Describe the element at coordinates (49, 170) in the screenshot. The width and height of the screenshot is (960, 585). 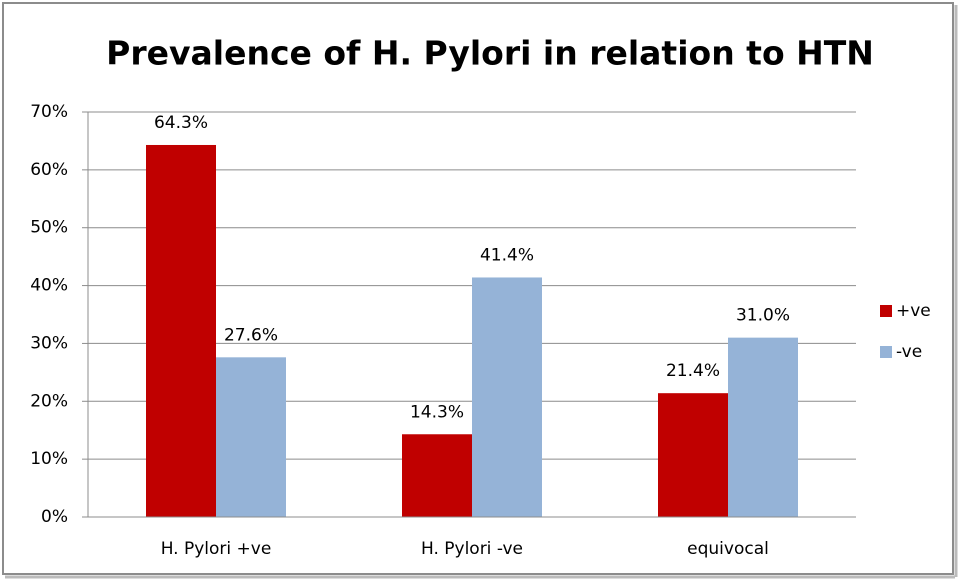
I see `y-tick-label: 60%` at that location.